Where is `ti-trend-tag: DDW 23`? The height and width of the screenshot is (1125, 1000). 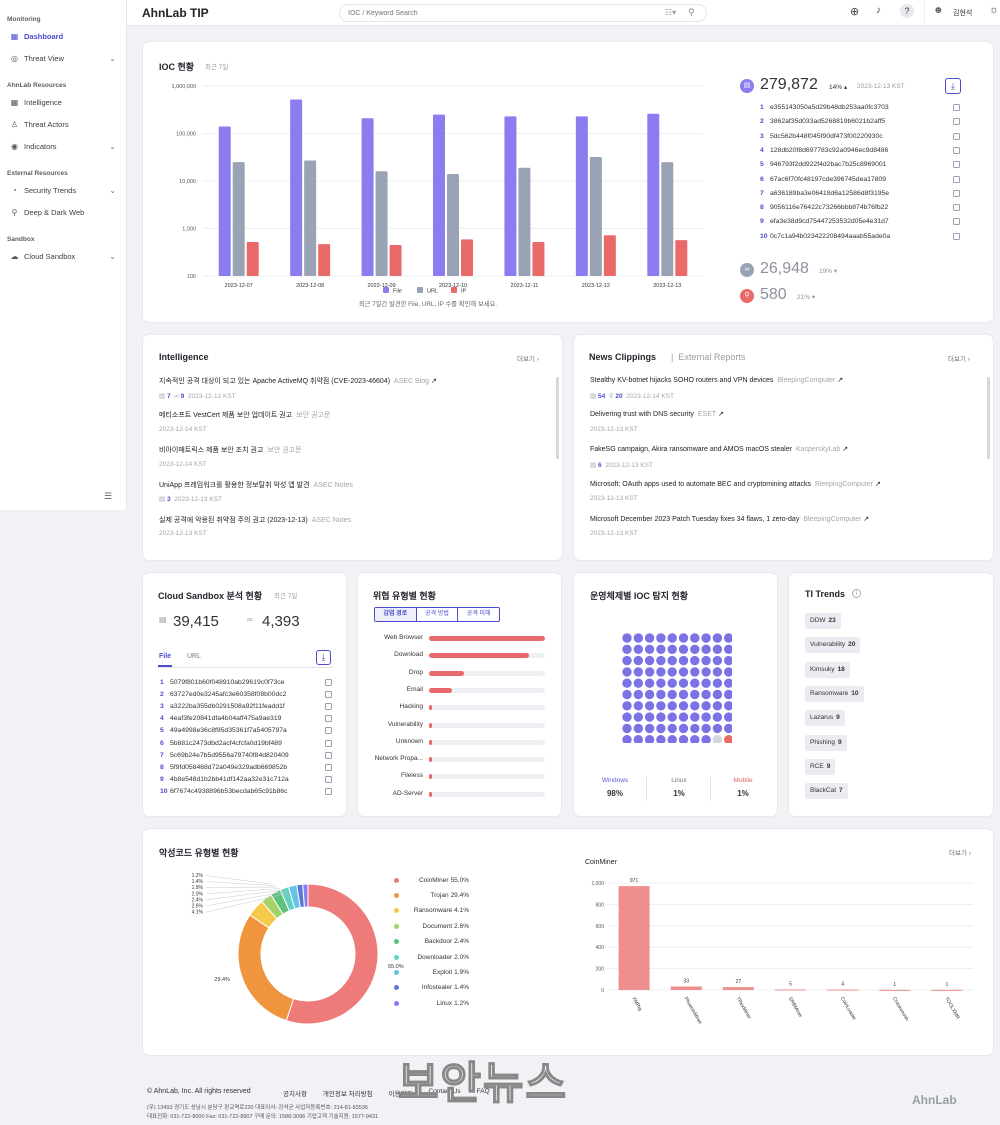 ti-trend-tag: DDW 23 is located at coordinates (823, 621).